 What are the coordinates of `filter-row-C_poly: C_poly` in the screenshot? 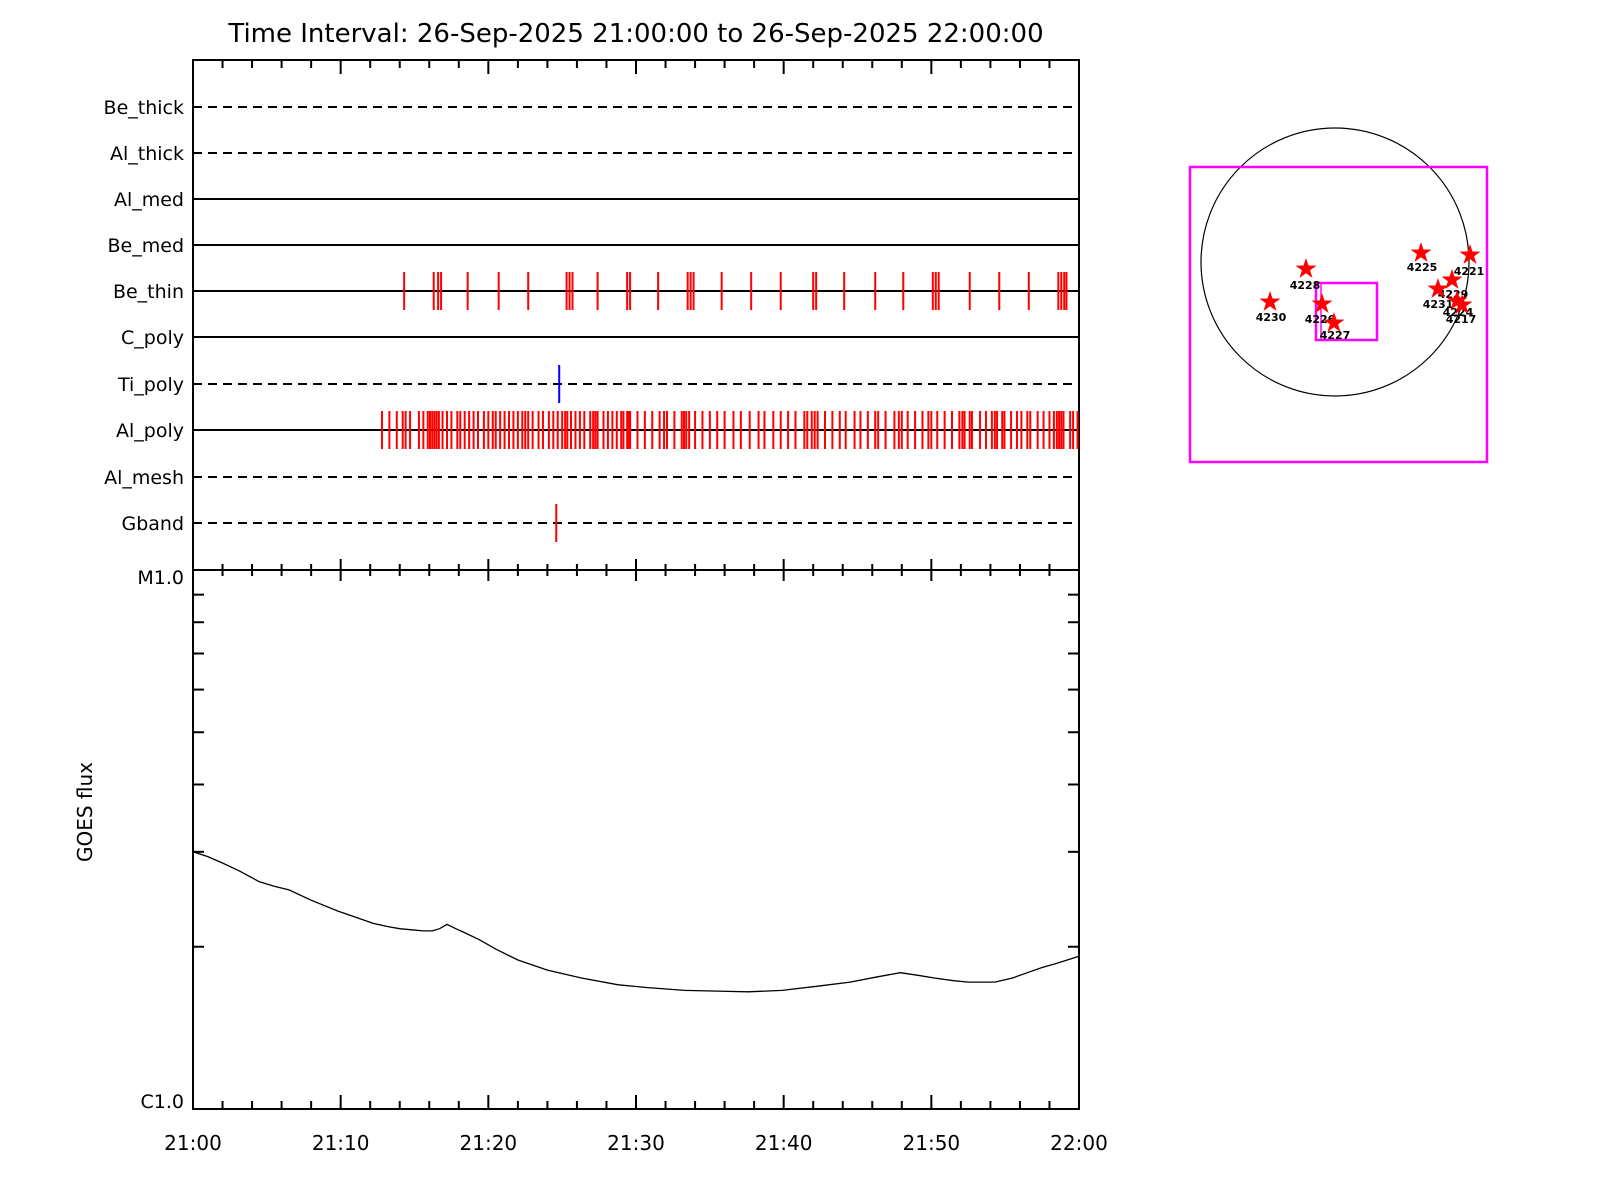 It's located at (600, 338).